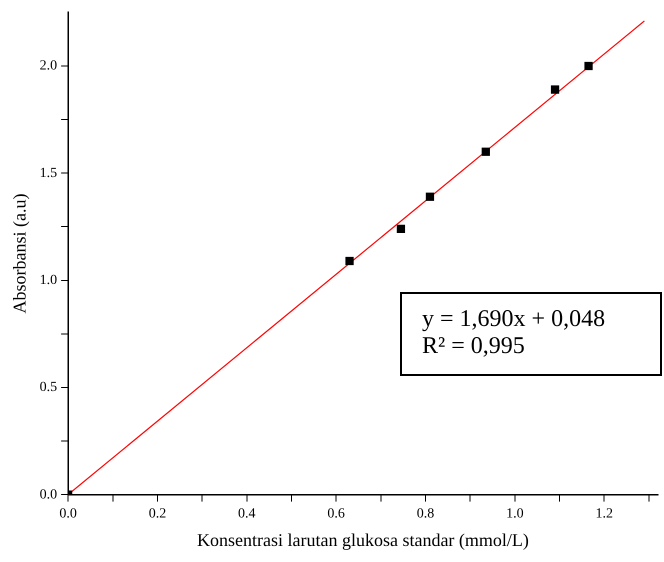 The image size is (664, 562). I want to click on annotation: y = 1,690x + 0,048, so click(514, 319).